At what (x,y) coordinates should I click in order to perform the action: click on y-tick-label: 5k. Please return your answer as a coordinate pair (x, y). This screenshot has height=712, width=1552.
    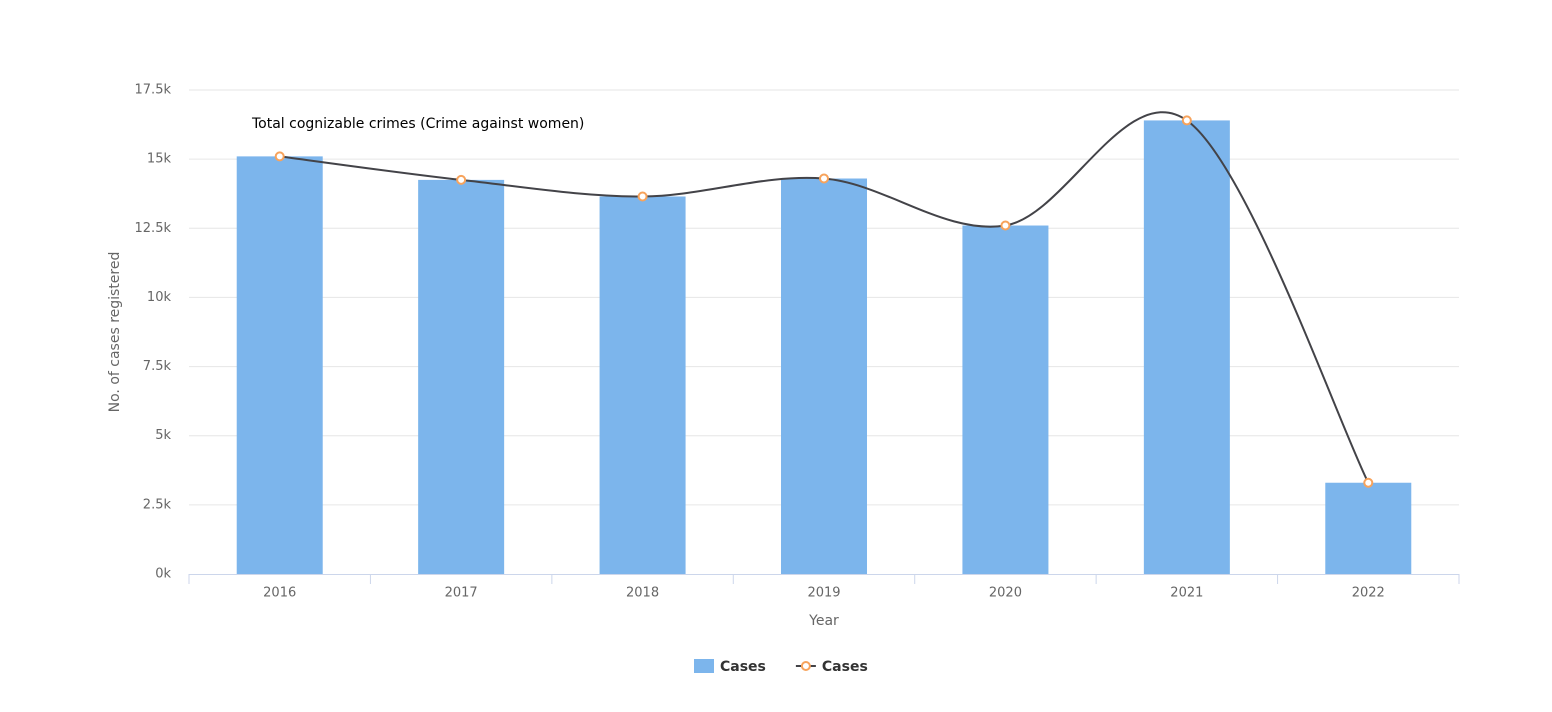
    Looking at the image, I should click on (163, 435).